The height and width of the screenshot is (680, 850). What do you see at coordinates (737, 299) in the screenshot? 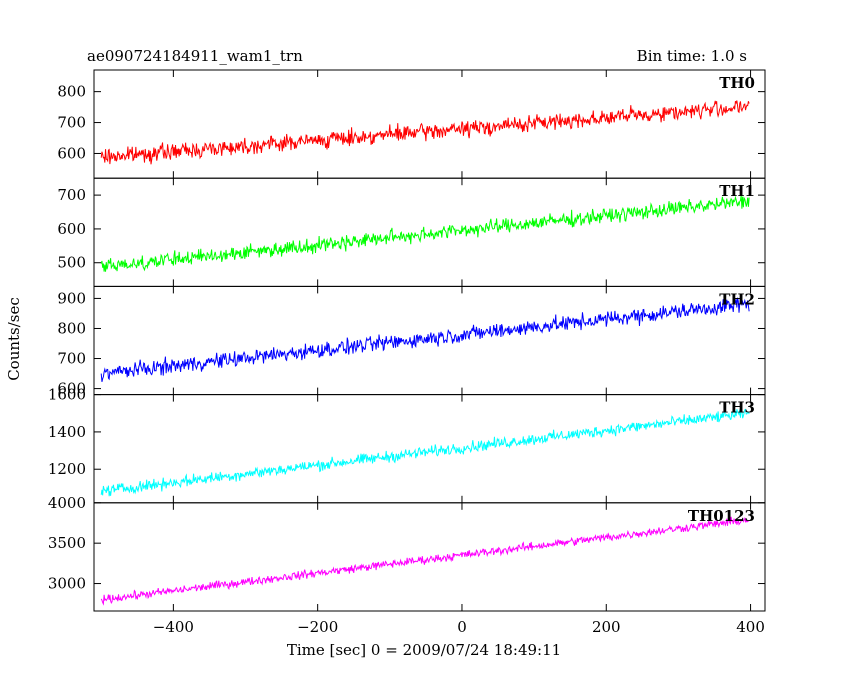
I see `series-label-th2: TH2` at bounding box center [737, 299].